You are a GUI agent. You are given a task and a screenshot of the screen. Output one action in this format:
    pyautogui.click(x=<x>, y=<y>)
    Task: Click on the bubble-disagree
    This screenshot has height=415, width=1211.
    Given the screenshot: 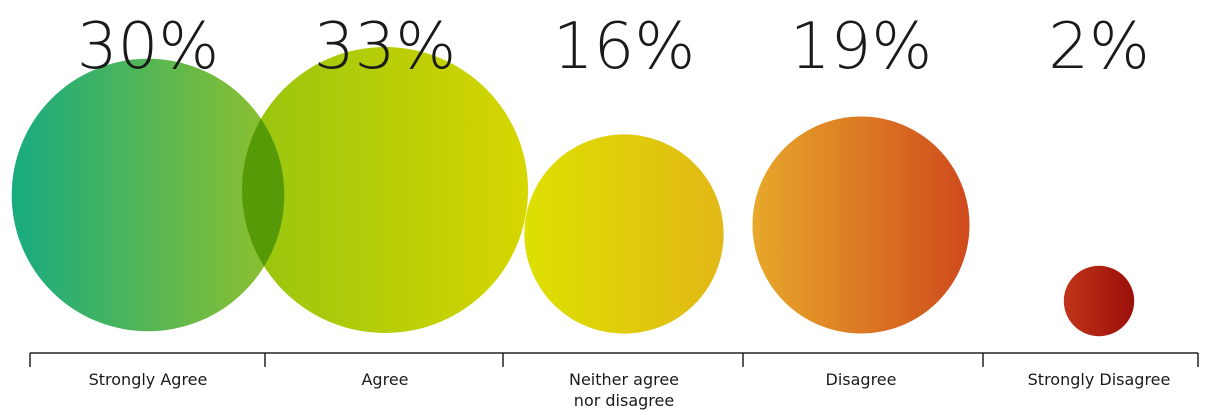 What is the action you would take?
    pyautogui.click(x=861, y=225)
    